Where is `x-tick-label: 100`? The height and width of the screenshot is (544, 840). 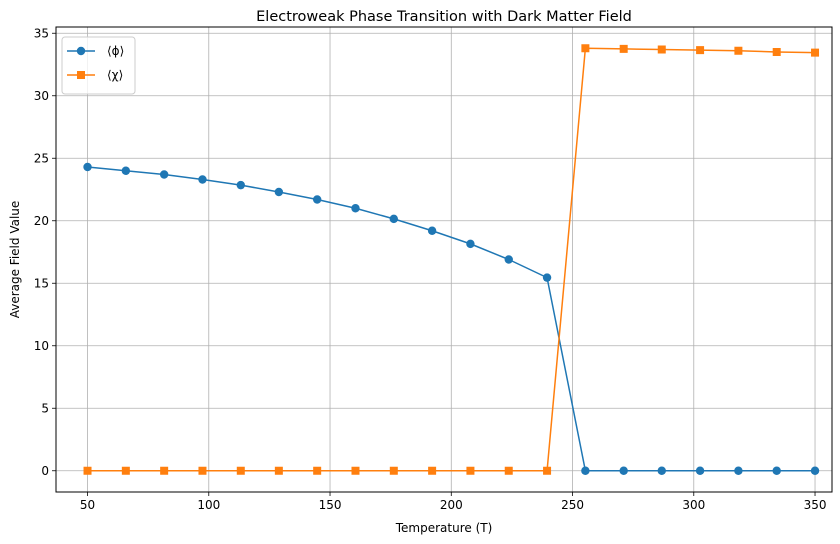 x-tick-label: 100 is located at coordinates (208, 505).